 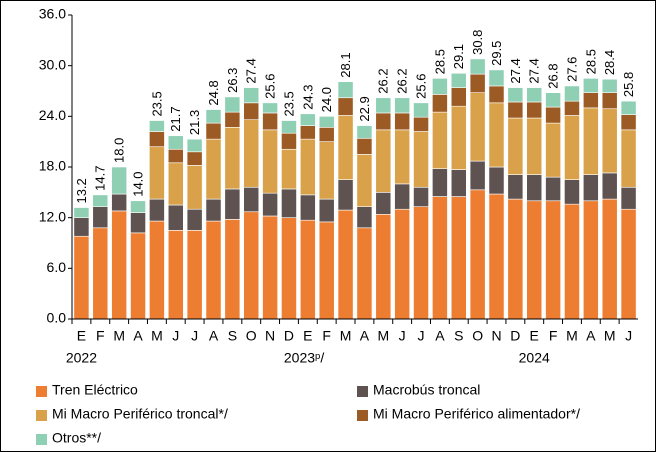 What do you see at coordinates (628, 84) in the screenshot?
I see `total-label: 25.8` at bounding box center [628, 84].